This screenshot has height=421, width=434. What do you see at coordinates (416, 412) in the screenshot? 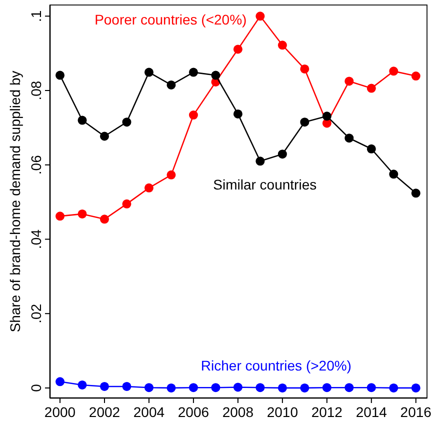
I see `x-tick-label: 2016` at bounding box center [416, 412].